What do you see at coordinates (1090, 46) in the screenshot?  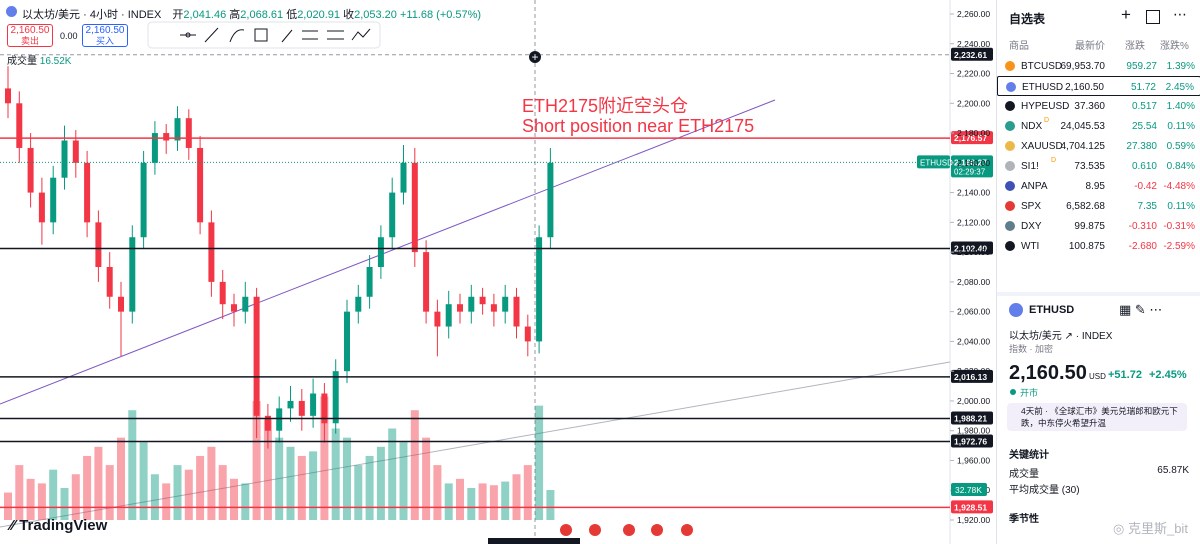 I see `column-header: 最新价` at bounding box center [1090, 46].